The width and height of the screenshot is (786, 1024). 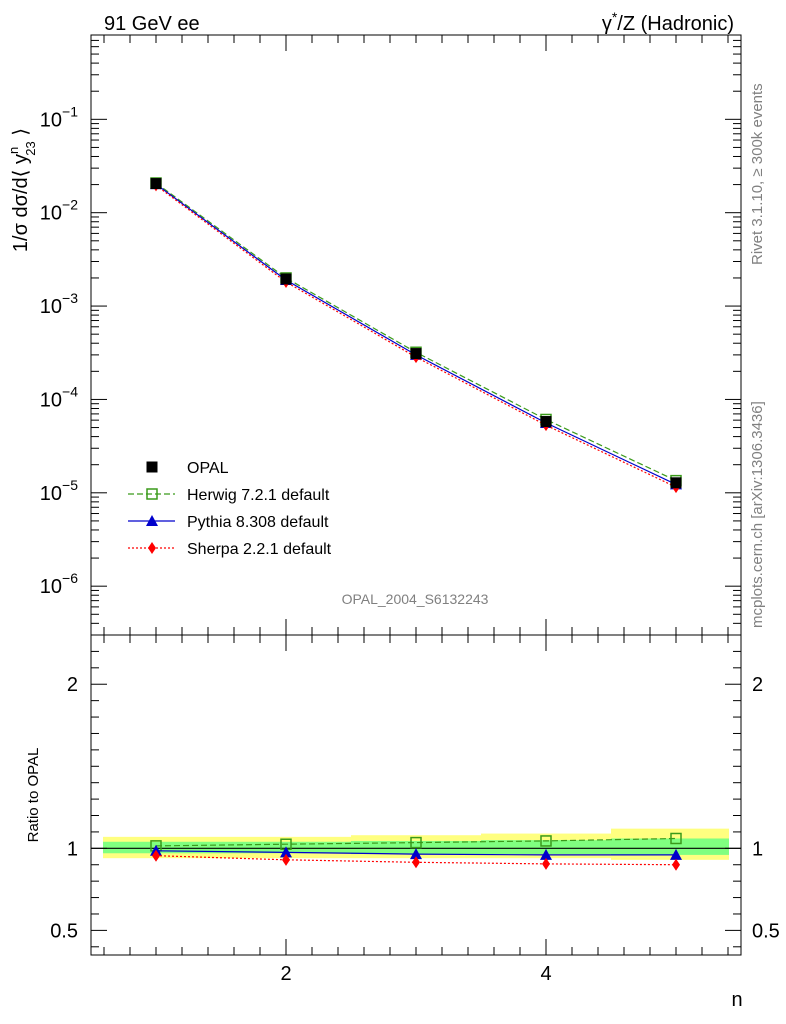 I want to click on main-y-tick-label-exp-1: −2, so click(x=70, y=205).